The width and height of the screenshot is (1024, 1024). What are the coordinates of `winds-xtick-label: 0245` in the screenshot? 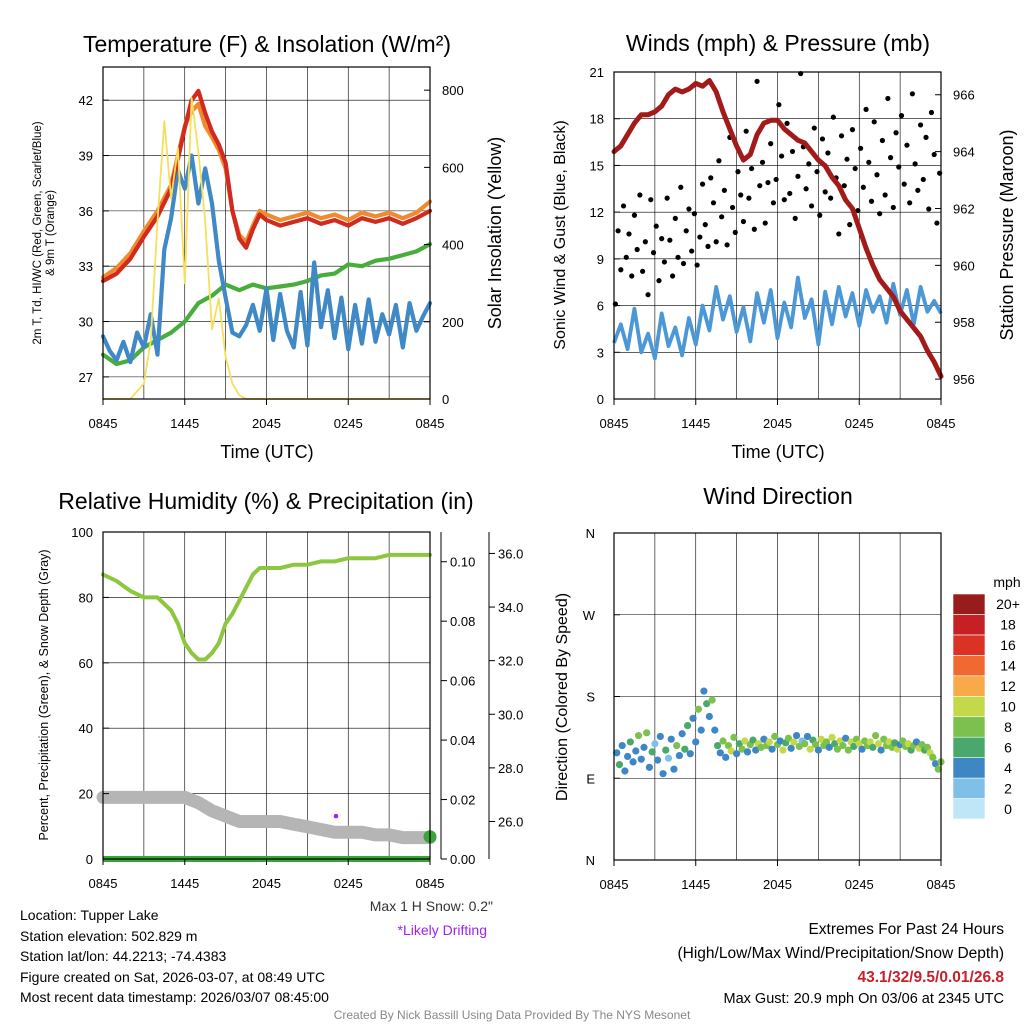 It's located at (859, 423).